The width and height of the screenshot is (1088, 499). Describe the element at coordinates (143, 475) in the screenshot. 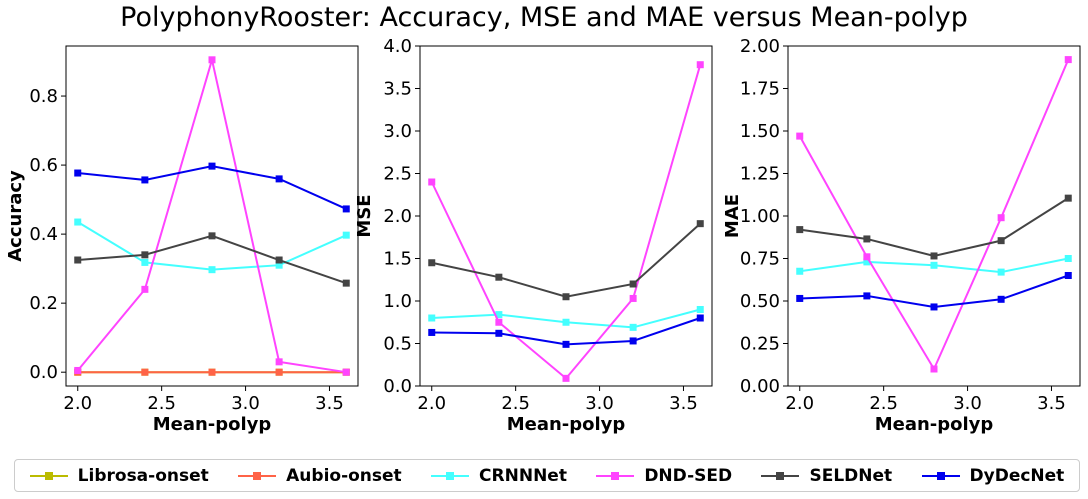

I see `legend-label: Librosa-onset` at that location.